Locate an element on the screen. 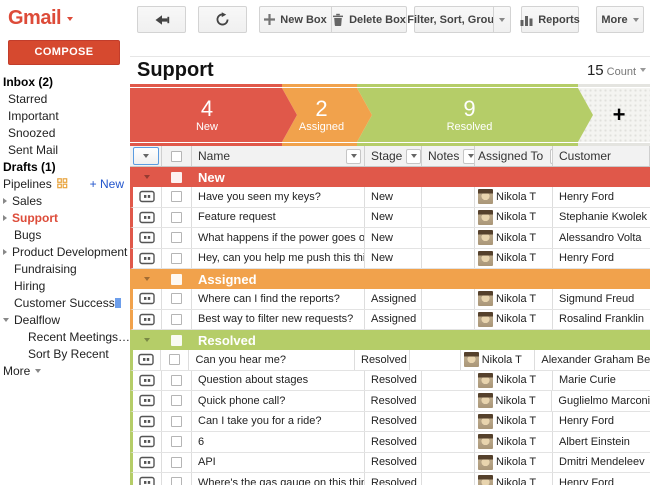 This screenshot has height=485, width=650. filter-sort-group-button: Filter, Sort, Group is located at coordinates (454, 19).